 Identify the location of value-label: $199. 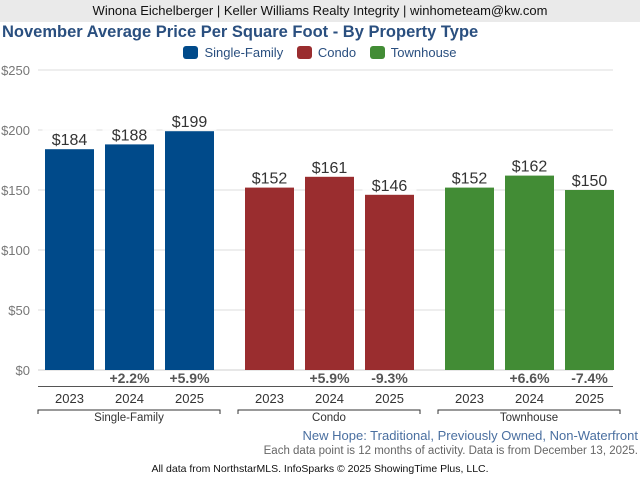
(190, 122).